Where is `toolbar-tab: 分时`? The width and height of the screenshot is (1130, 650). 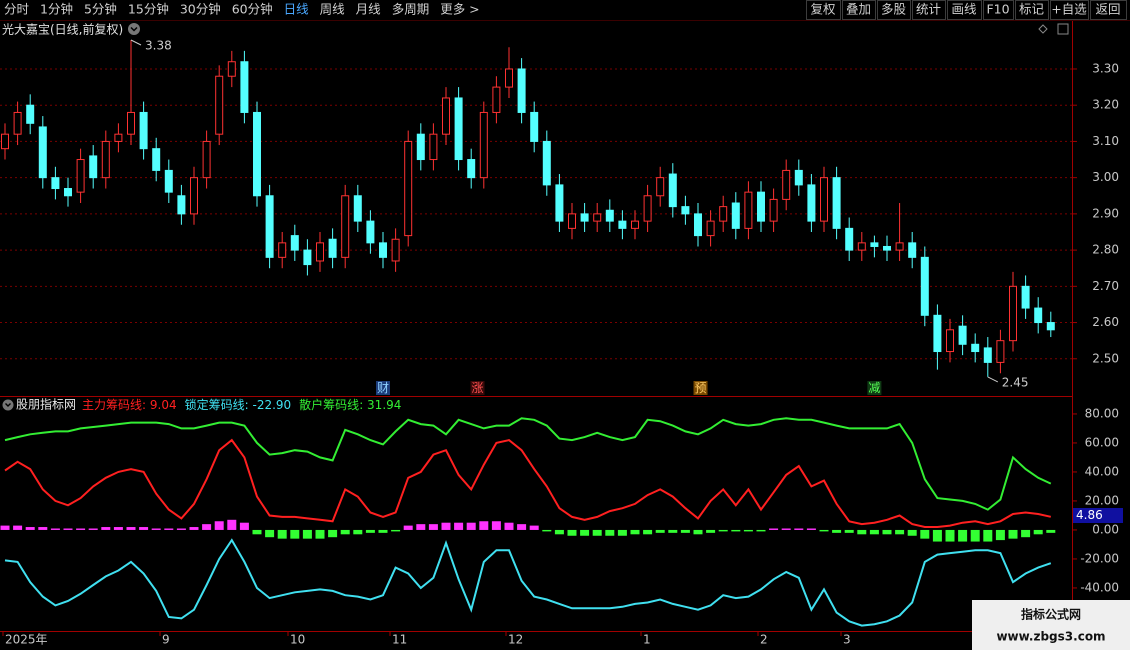 toolbar-tab: 分时 is located at coordinates (17, 9).